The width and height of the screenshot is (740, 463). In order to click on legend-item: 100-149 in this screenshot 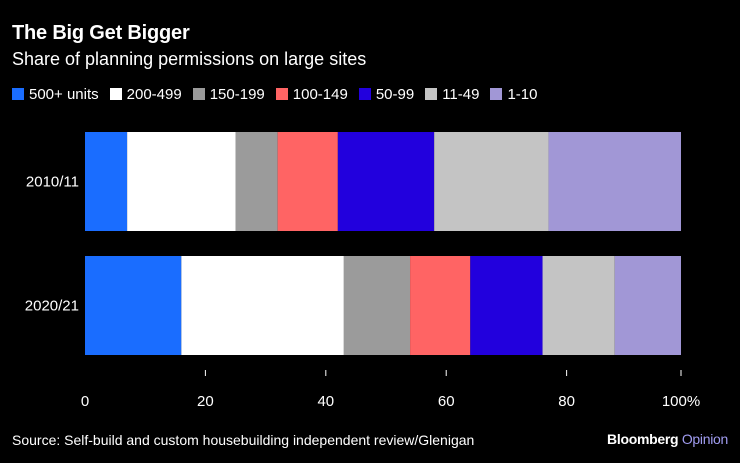, I will do `click(311, 94)`.